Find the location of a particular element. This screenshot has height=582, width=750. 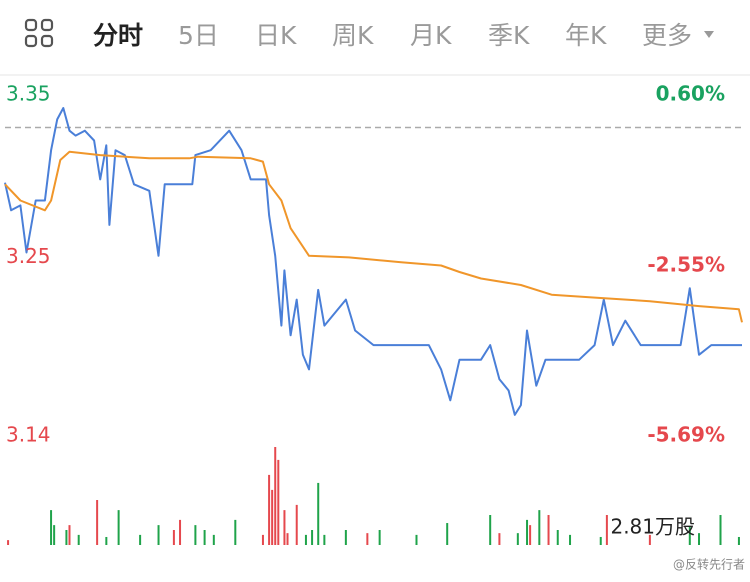

dropdown-arrow is located at coordinates (709, 34).